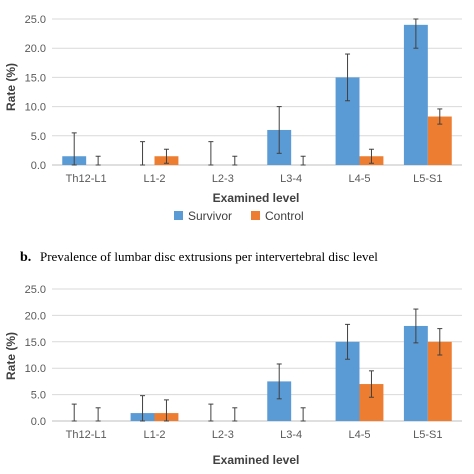 This screenshot has width=474, height=474. What do you see at coordinates (35, 356) in the screenshot?
I see `chart-b-y-ticks: 0.0 5.0 10.0 15.0 20.0 25.0` at bounding box center [35, 356].